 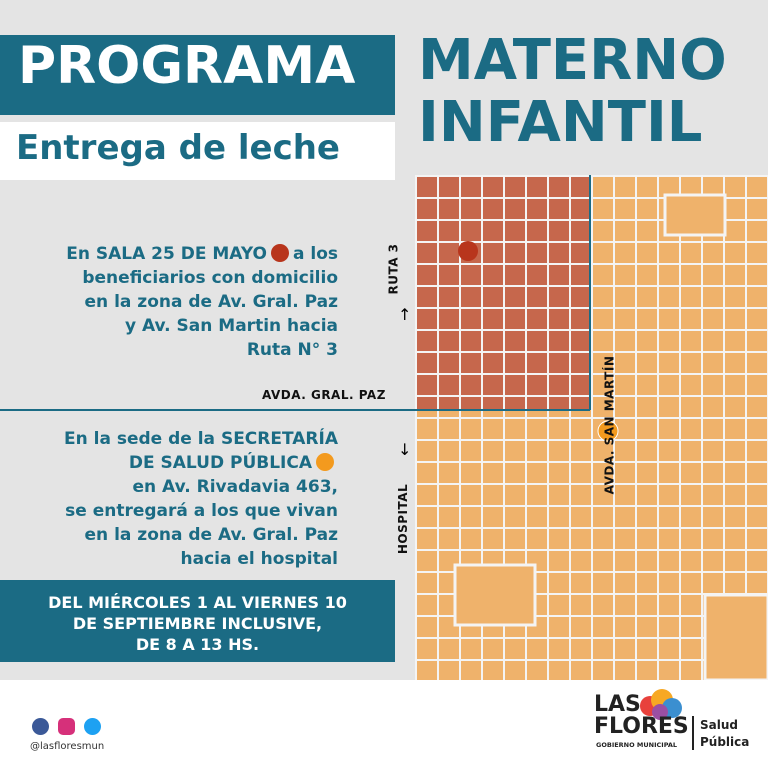 I want to click on subtitle: Entrega de leche, so click(x=178, y=148).